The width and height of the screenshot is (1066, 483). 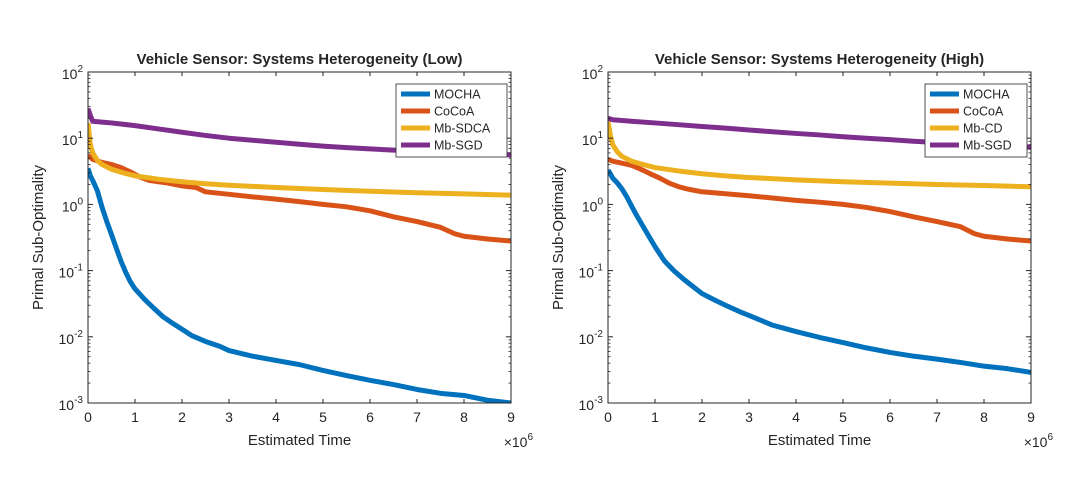 What do you see at coordinates (462, 129) in the screenshot?
I see `legend-label: Mb-SDCA` at bounding box center [462, 129].